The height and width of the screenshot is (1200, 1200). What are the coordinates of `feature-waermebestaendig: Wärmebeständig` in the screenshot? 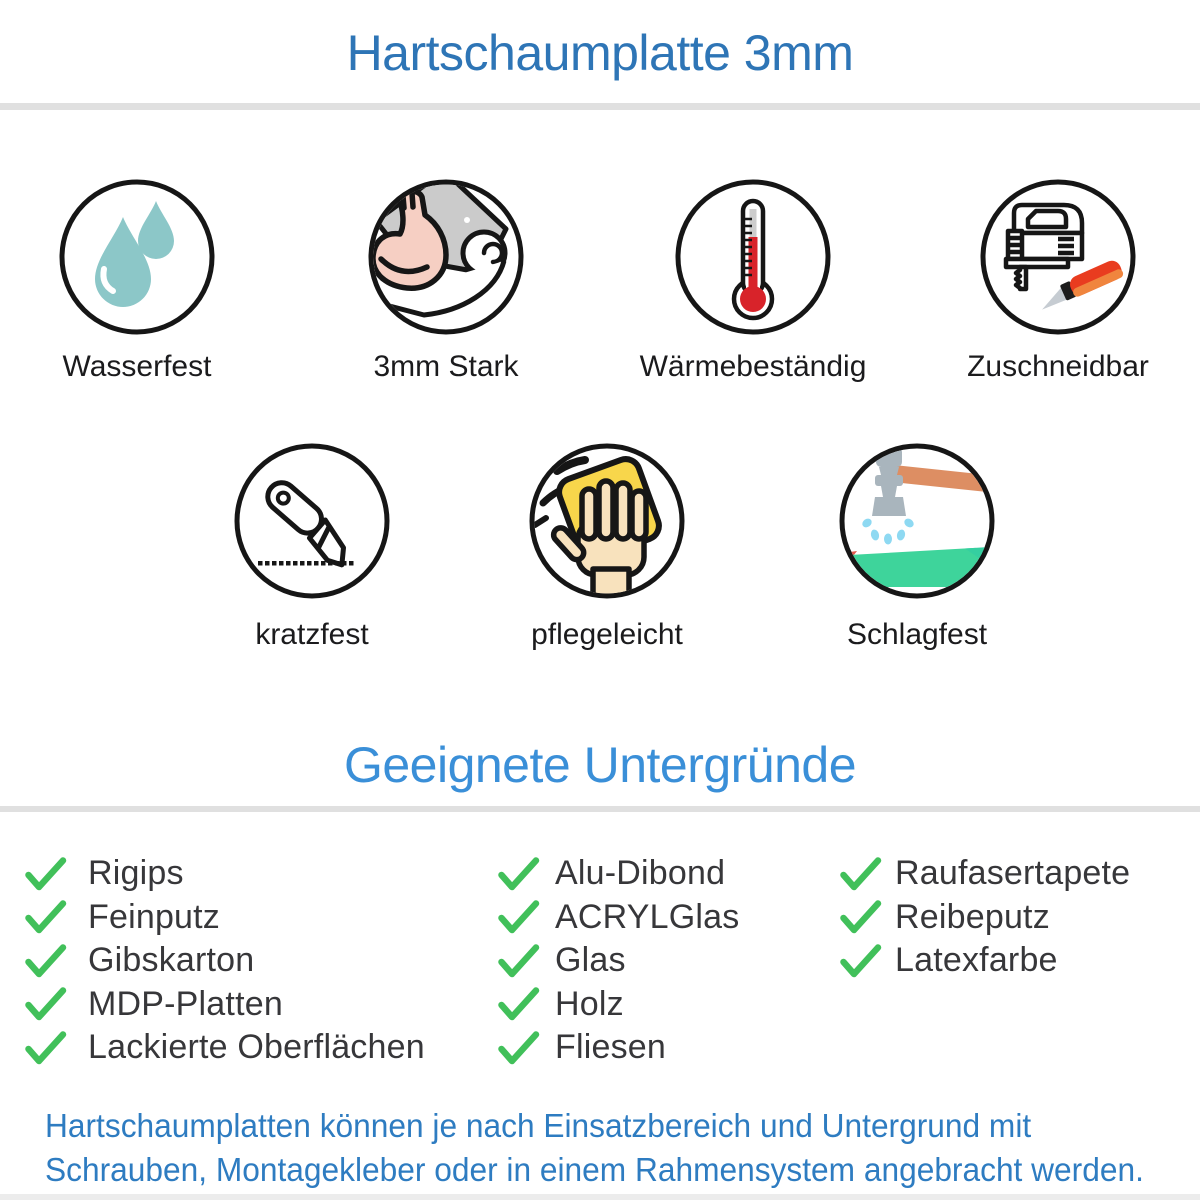 It's located at (753, 280).